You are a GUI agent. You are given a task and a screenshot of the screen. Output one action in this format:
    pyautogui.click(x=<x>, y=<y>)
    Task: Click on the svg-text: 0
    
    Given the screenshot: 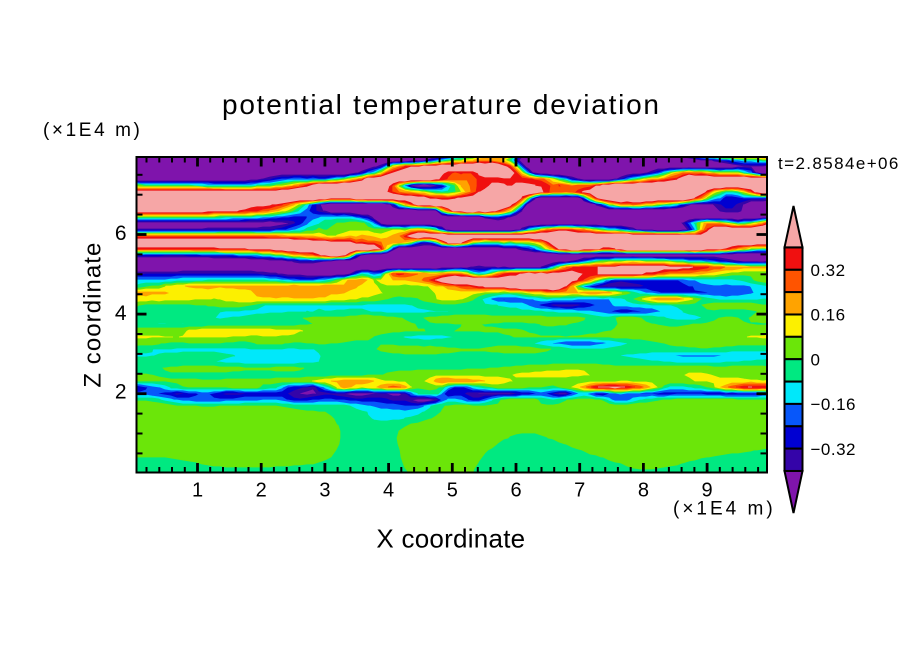 What is the action you would take?
    pyautogui.click(x=816, y=359)
    